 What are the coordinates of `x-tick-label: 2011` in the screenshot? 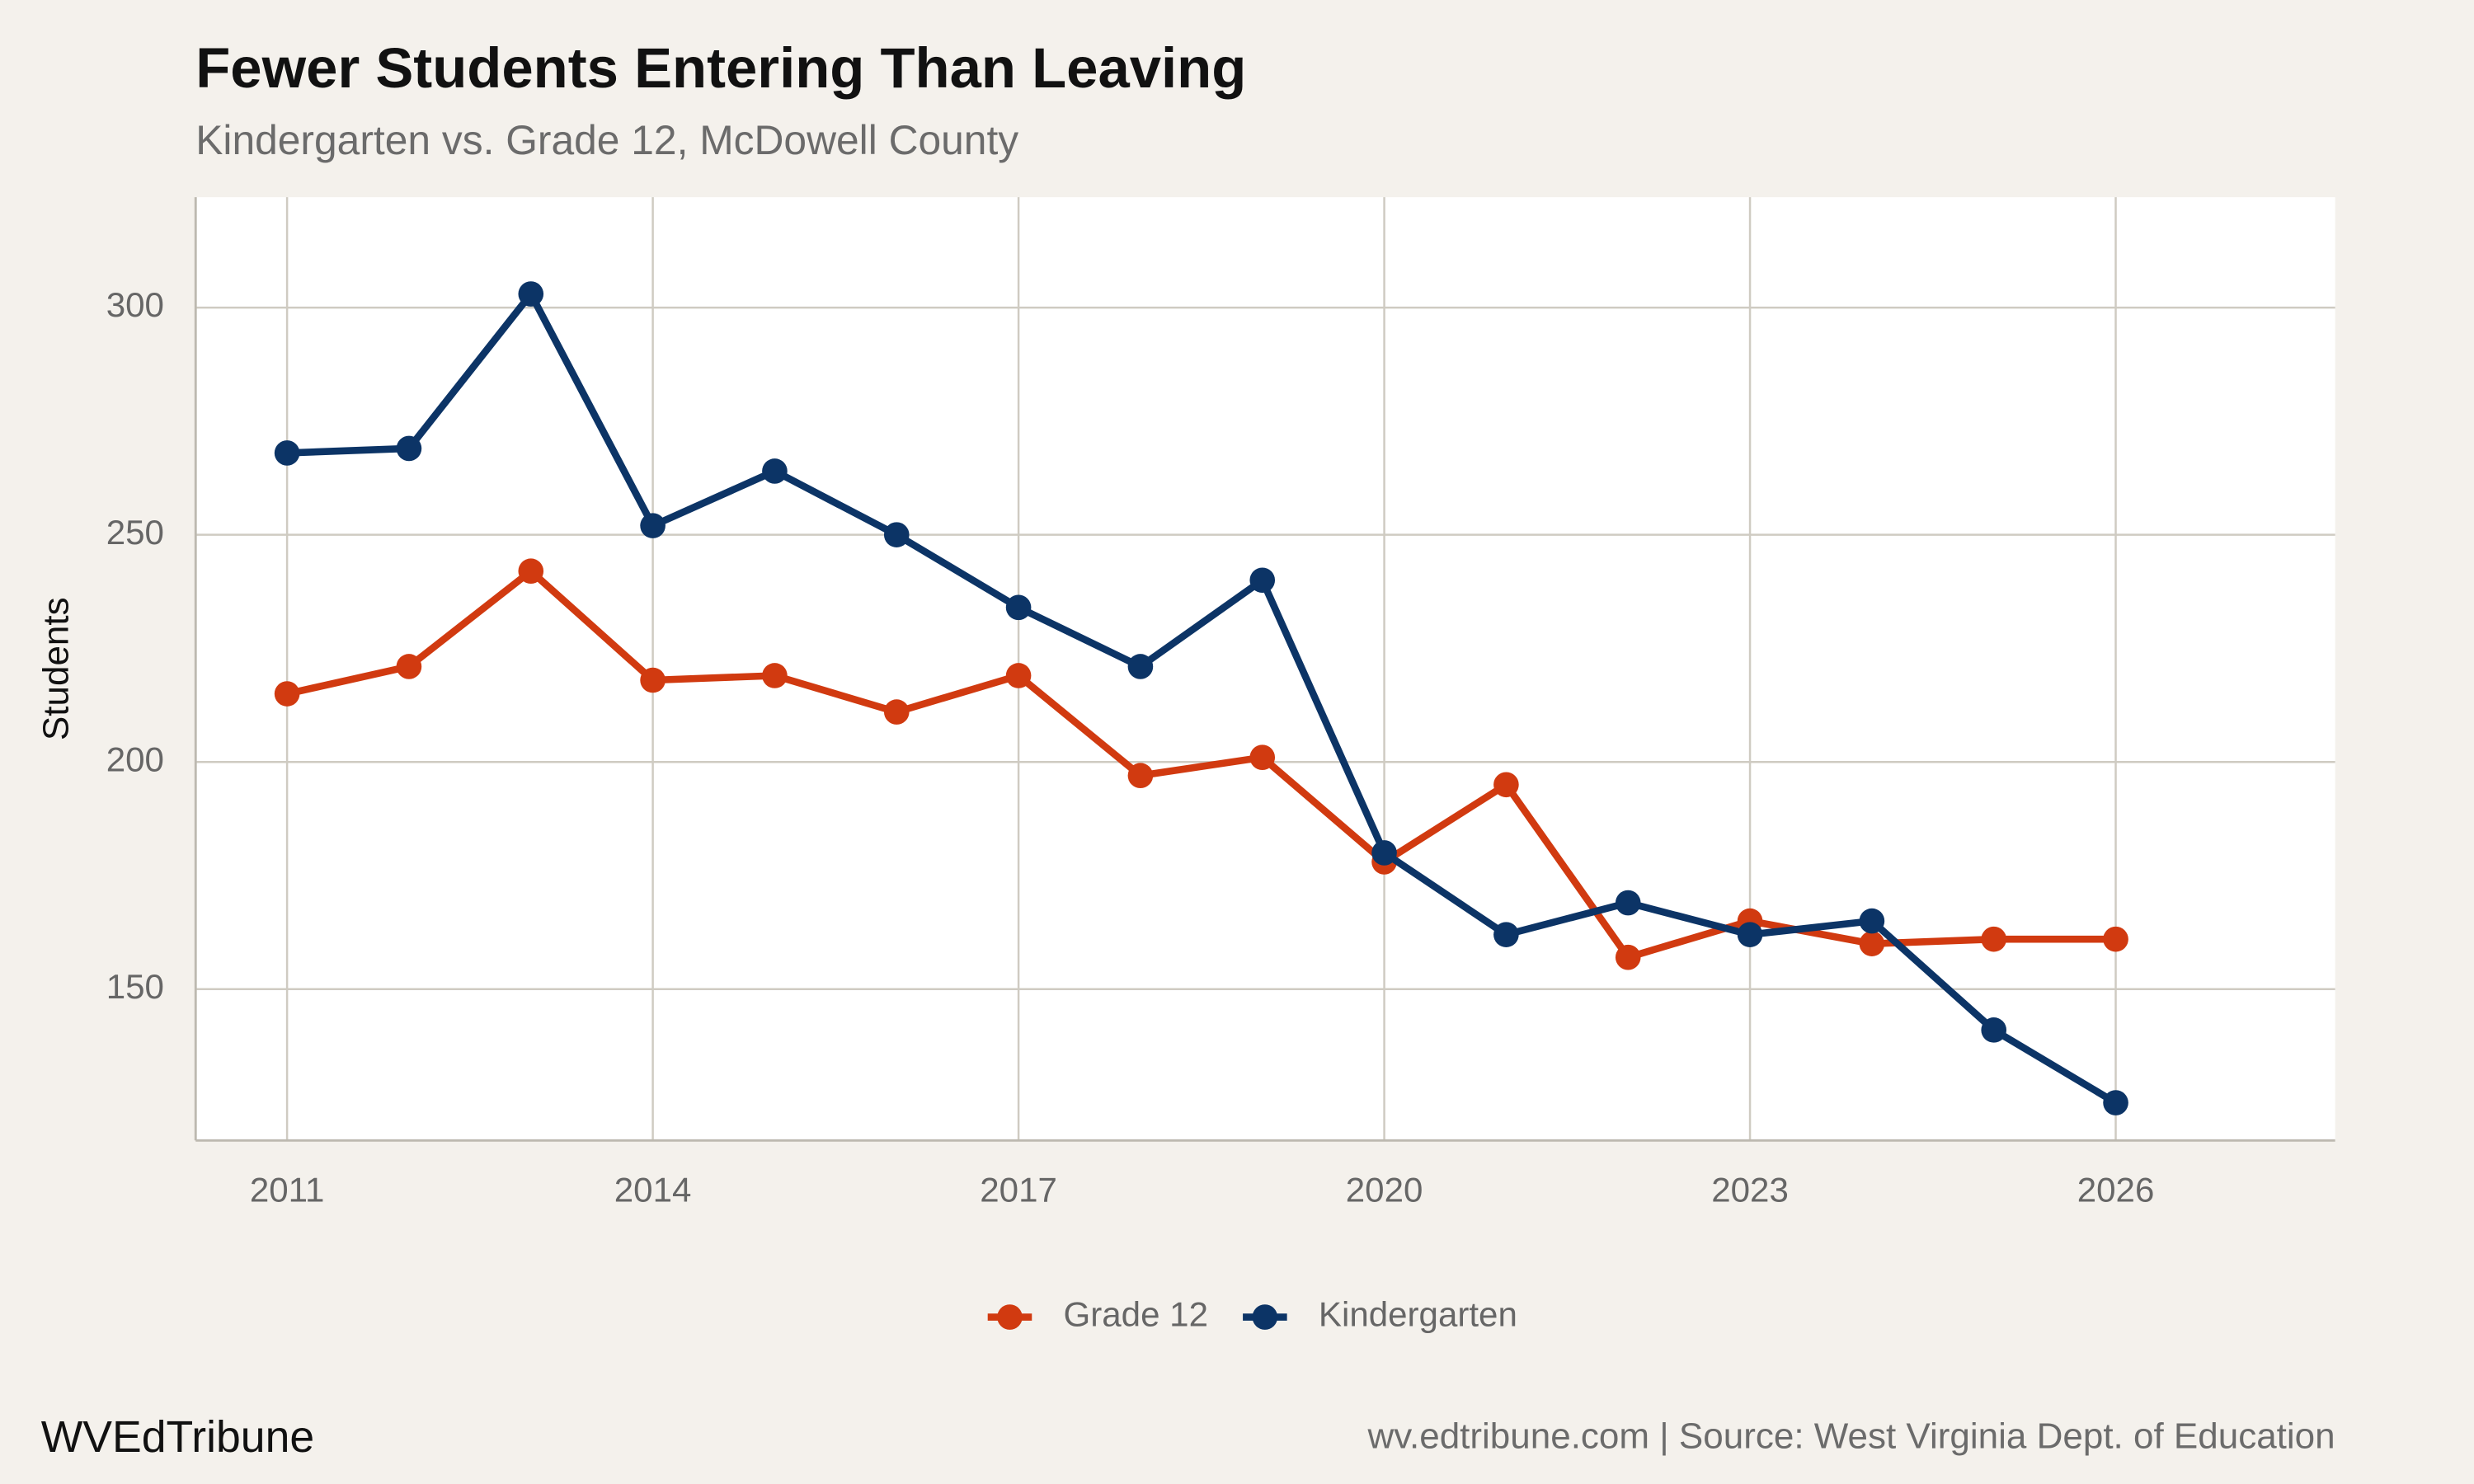 It's located at (287, 1190).